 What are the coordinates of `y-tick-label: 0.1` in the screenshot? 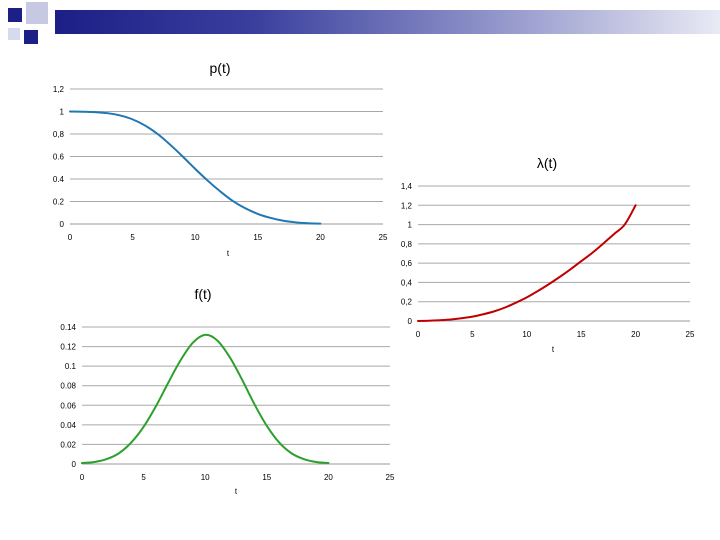 It's located at (71, 366).